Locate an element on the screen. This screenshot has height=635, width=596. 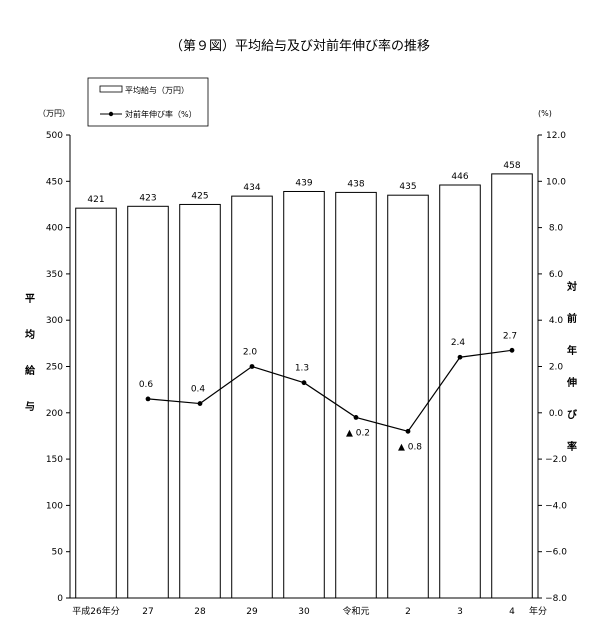
right-axis-title-char: 伸 is located at coordinates (571, 382).